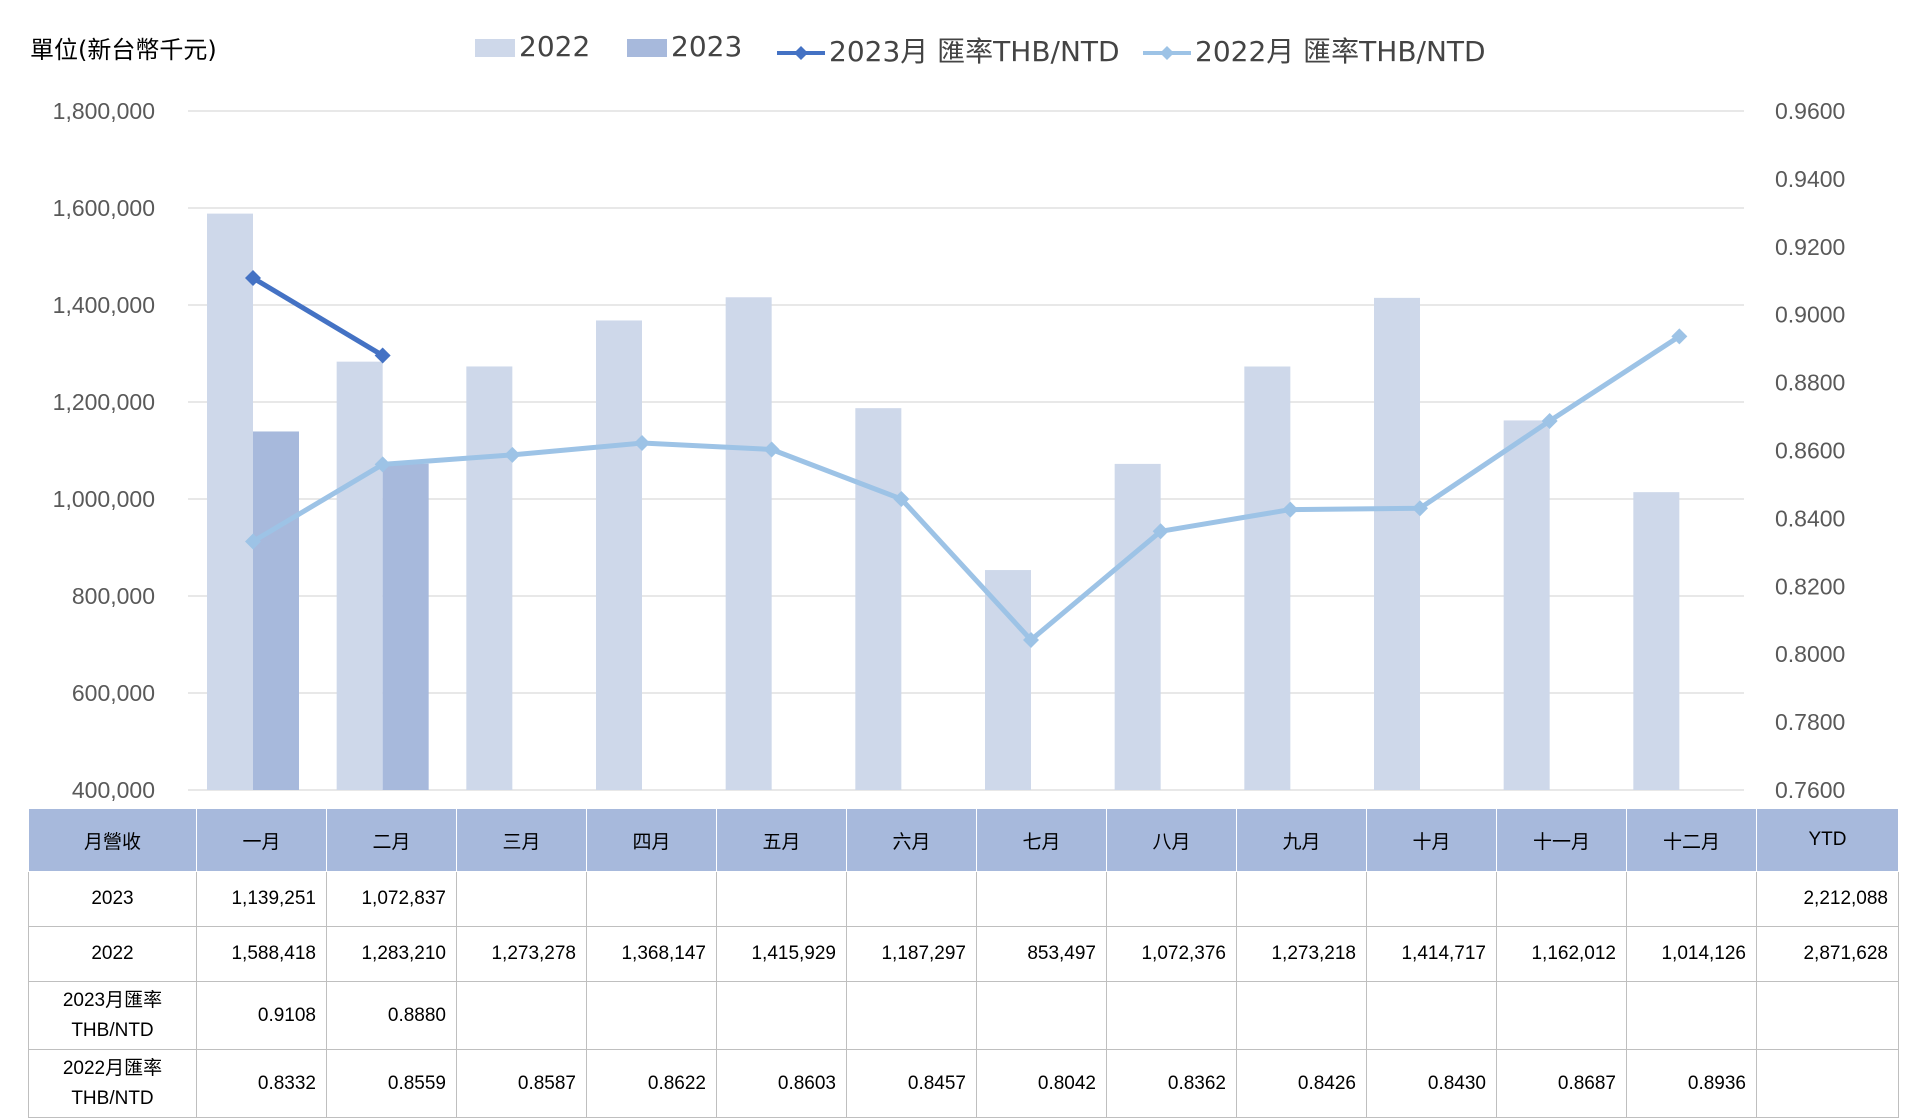 Image resolution: width=1908 pixels, height=1118 pixels. I want to click on bar-2022-十二月, so click(1656, 641).